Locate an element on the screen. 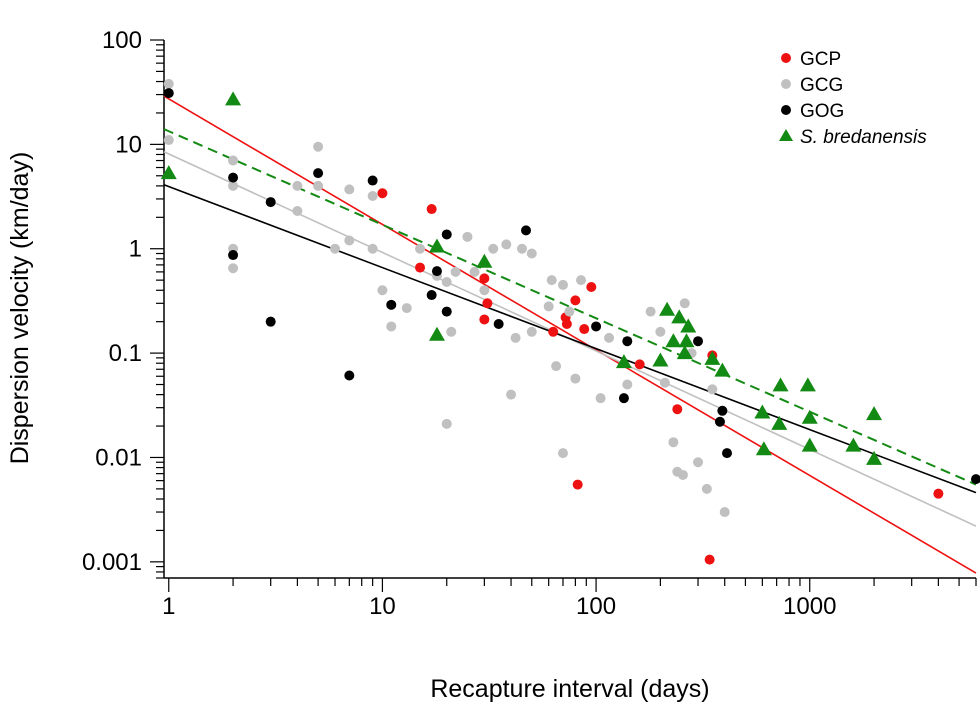  legend-marker-gog is located at coordinates (786, 110).